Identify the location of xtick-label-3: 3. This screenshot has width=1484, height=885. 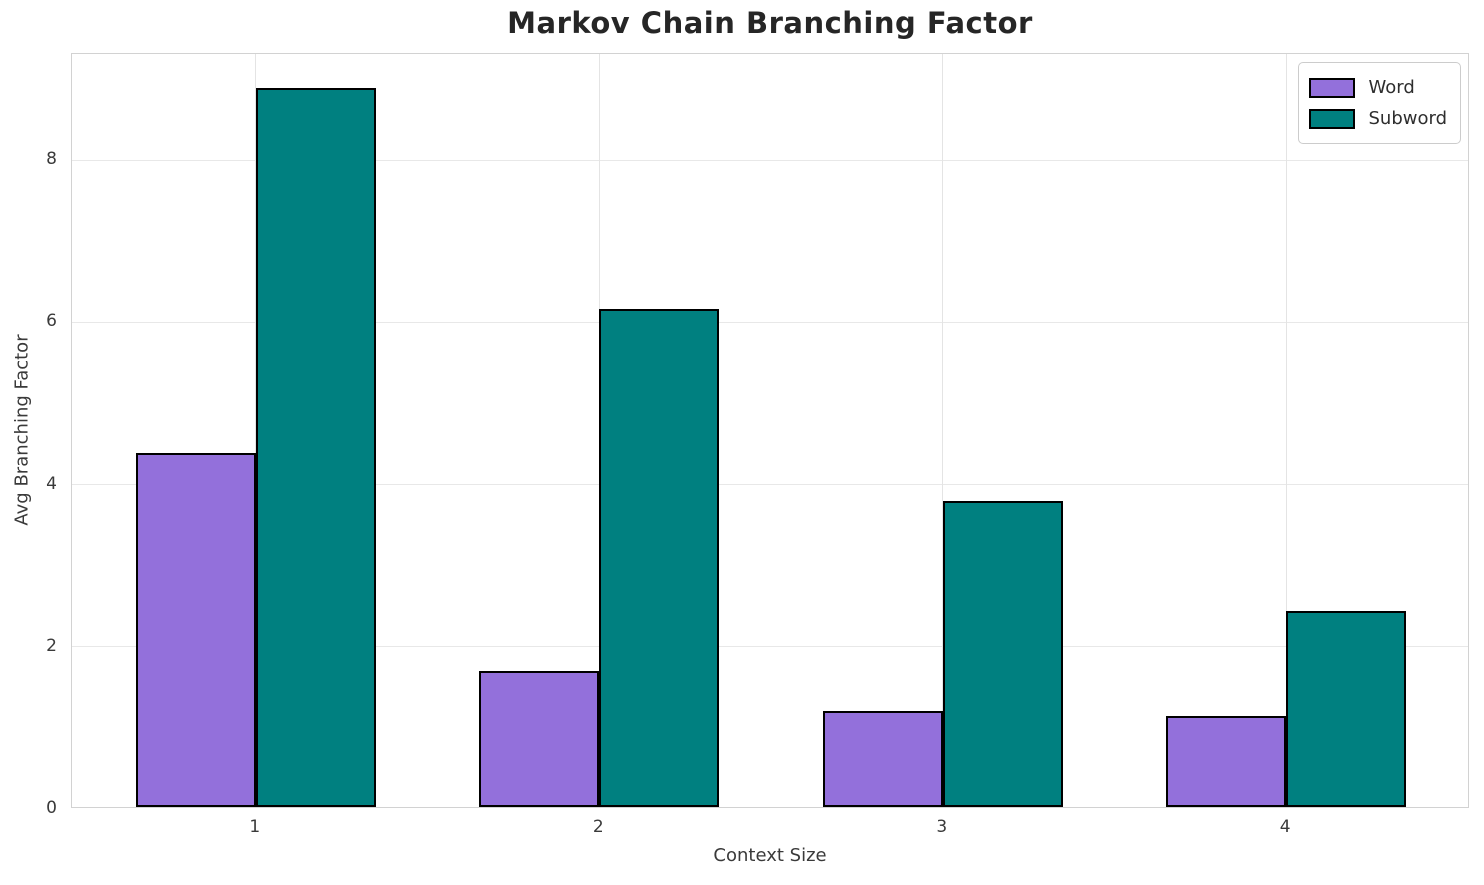
(942, 827).